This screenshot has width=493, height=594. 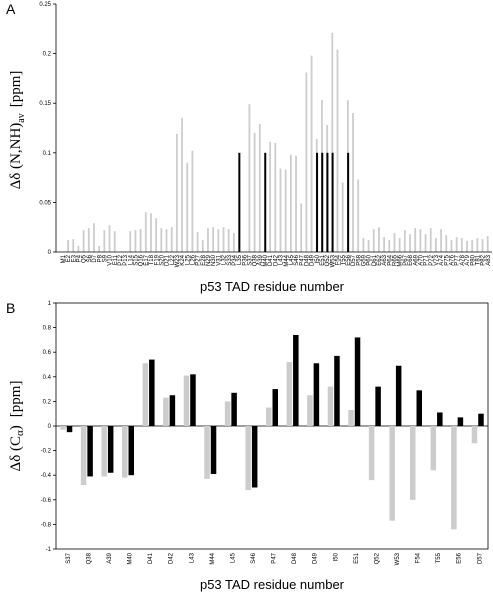 I want to click on panel-b-x-tick-label: S37, so click(x=69, y=557).